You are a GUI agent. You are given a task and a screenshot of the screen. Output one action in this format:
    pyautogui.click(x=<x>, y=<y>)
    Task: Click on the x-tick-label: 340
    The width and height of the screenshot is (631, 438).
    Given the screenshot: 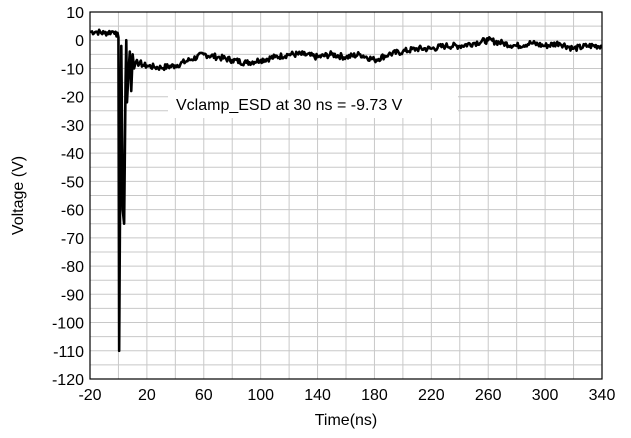 What is the action you would take?
    pyautogui.click(x=602, y=395)
    